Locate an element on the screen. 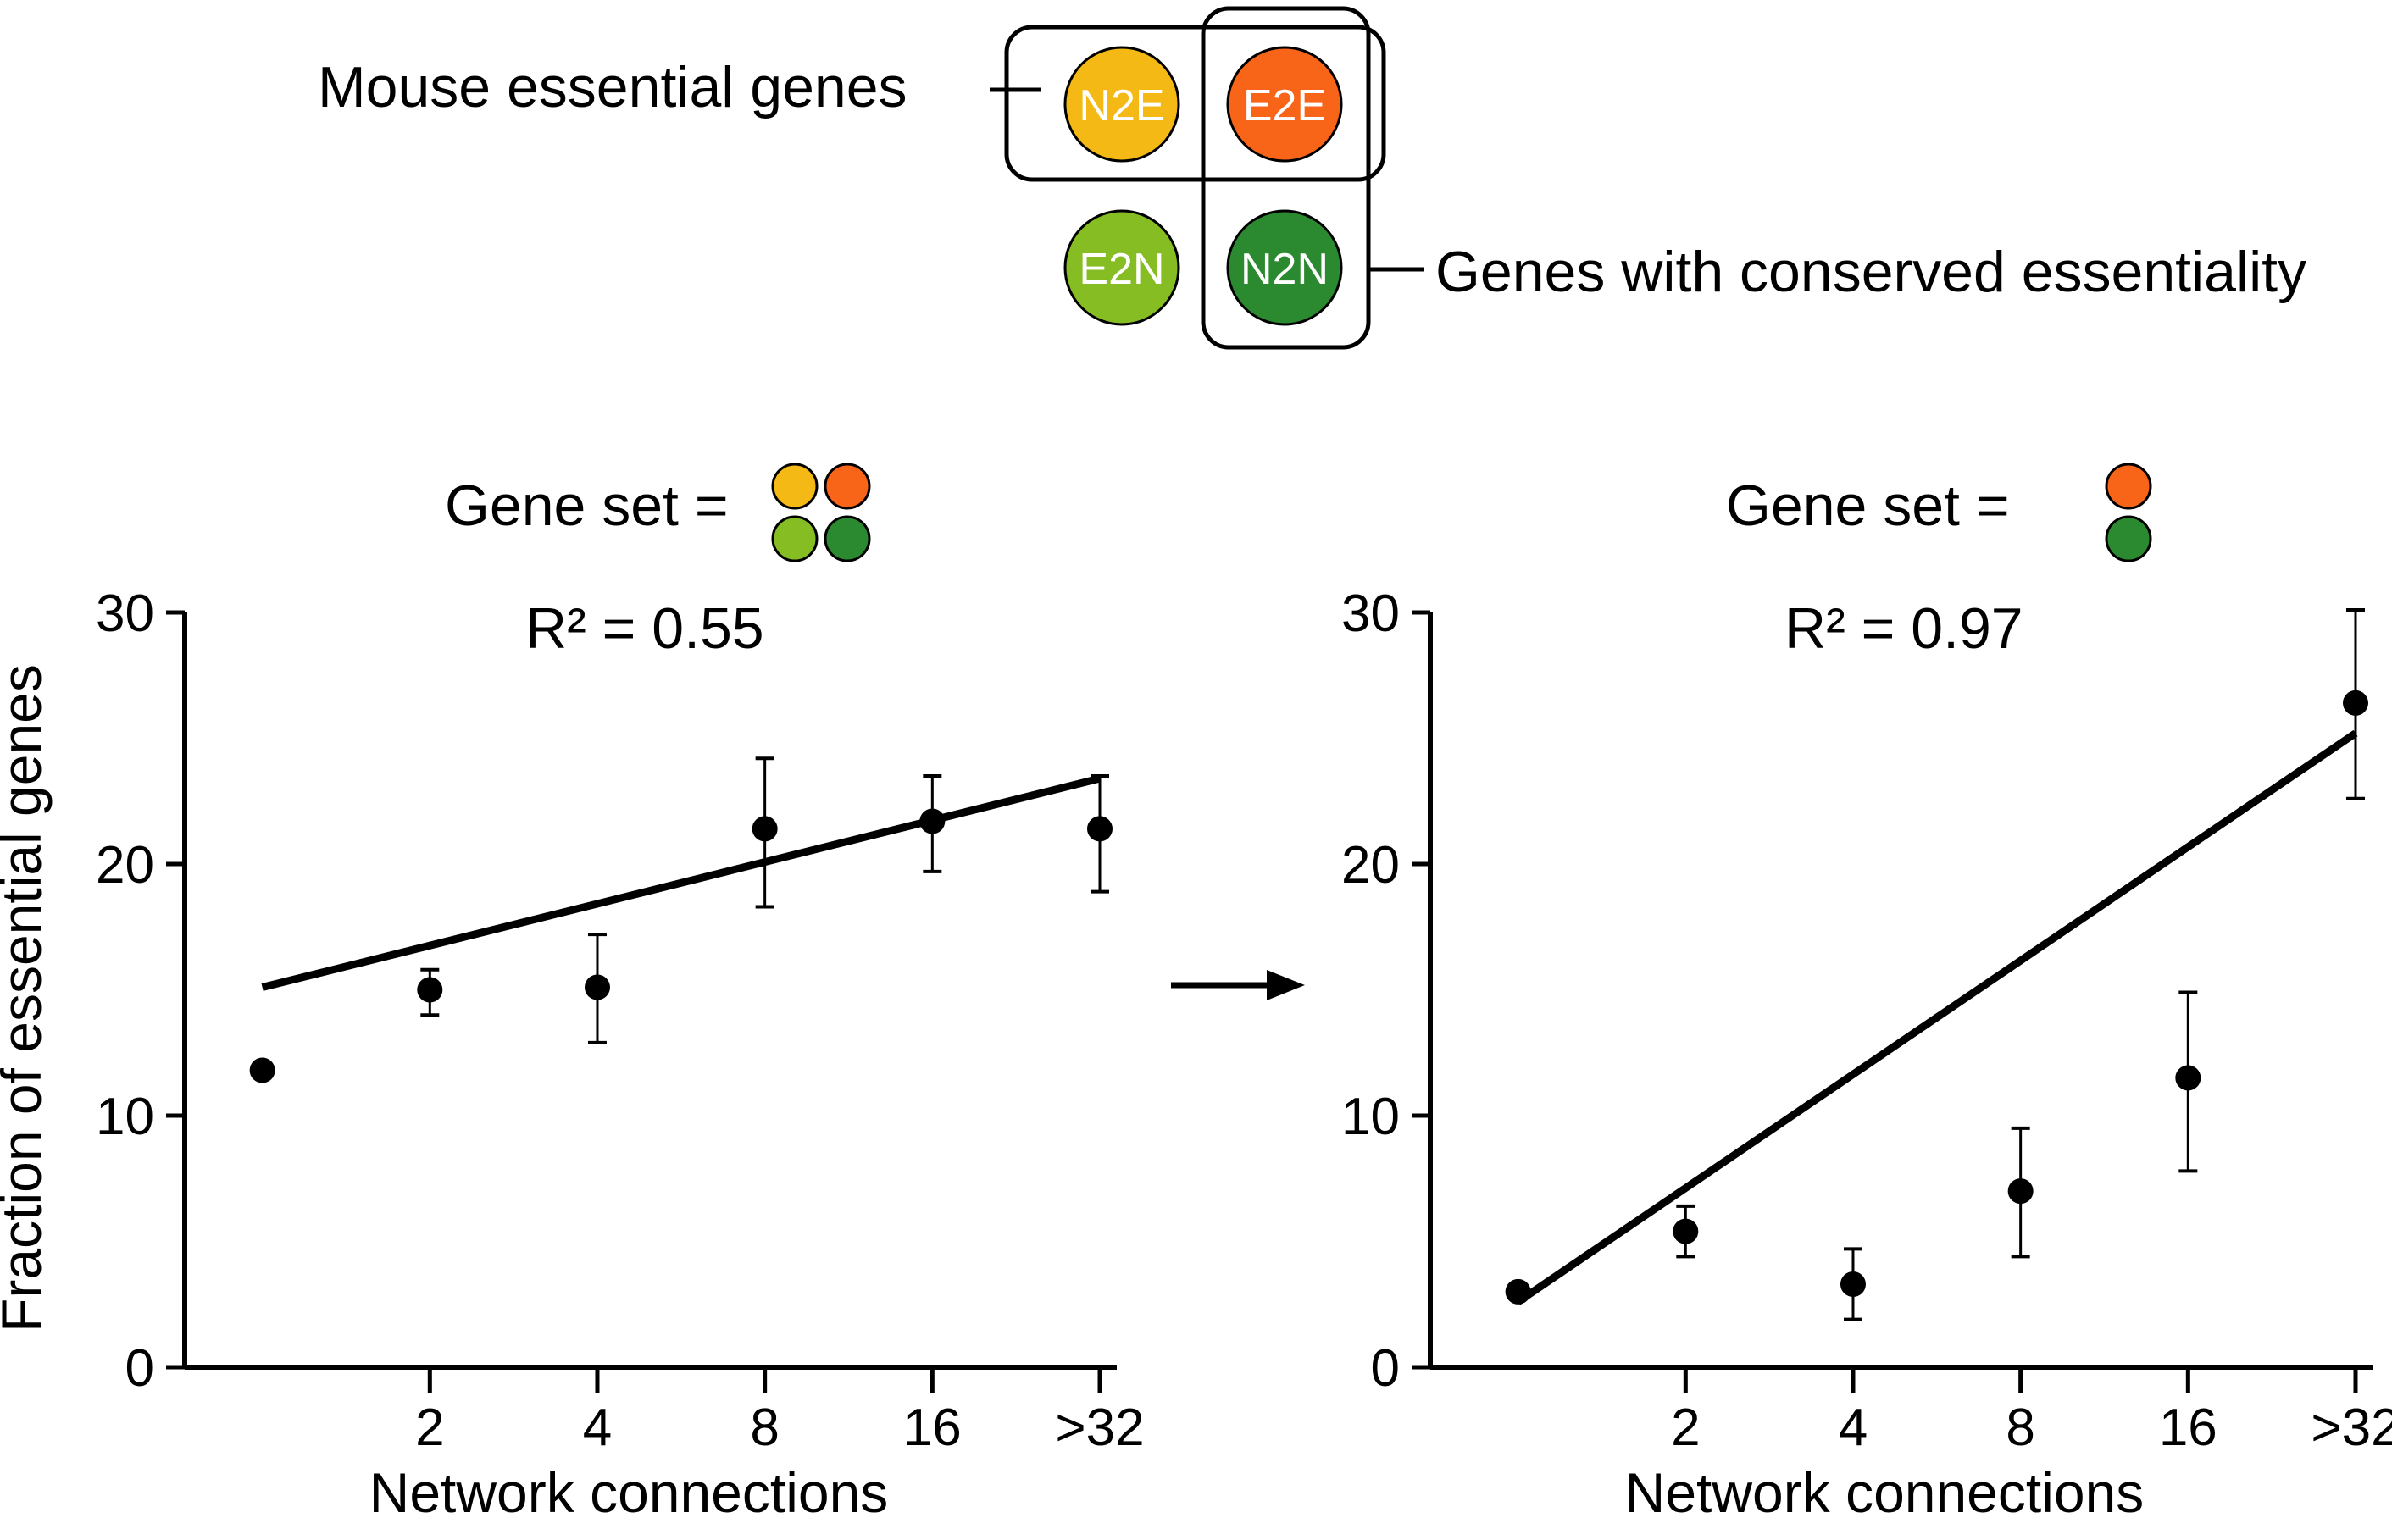 Image resolution: width=2392 pixels, height=1540 pixels. legend-circle-e2n: E2N is located at coordinates (1121, 267).